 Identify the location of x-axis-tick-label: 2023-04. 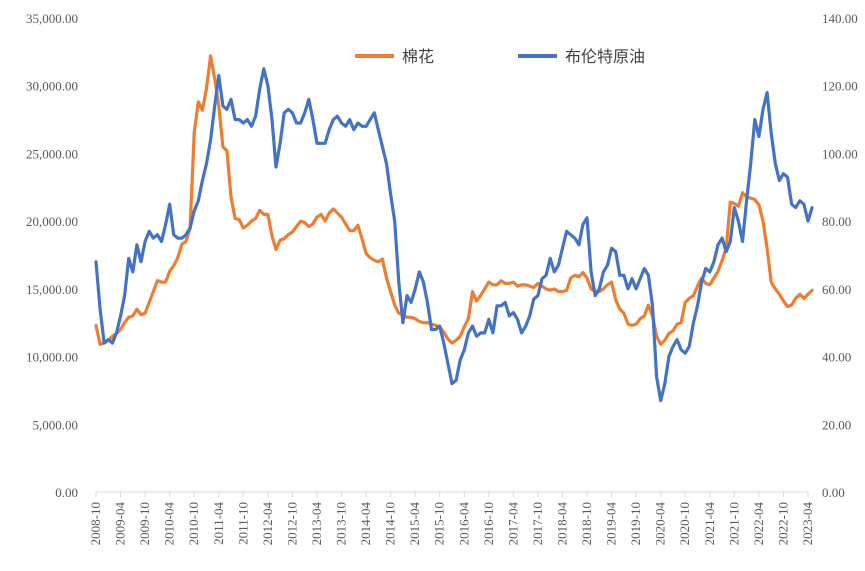
(807, 524).